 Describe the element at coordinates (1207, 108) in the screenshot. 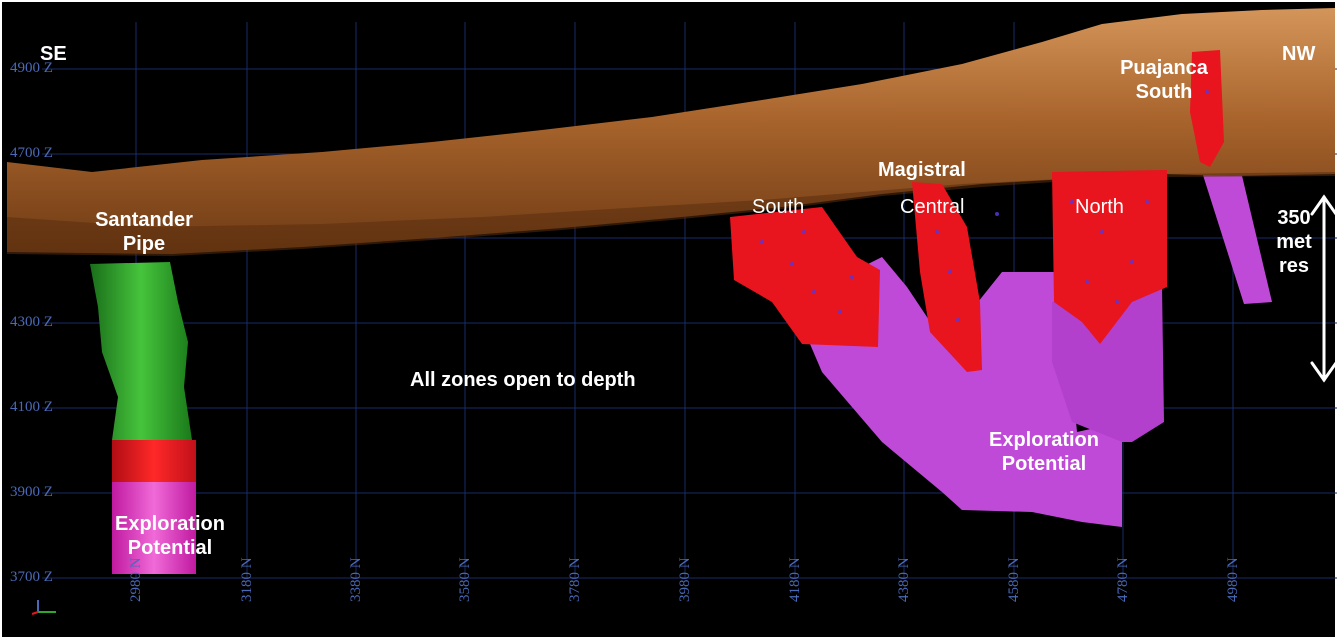

I see `orebody-puajanca-south` at that location.